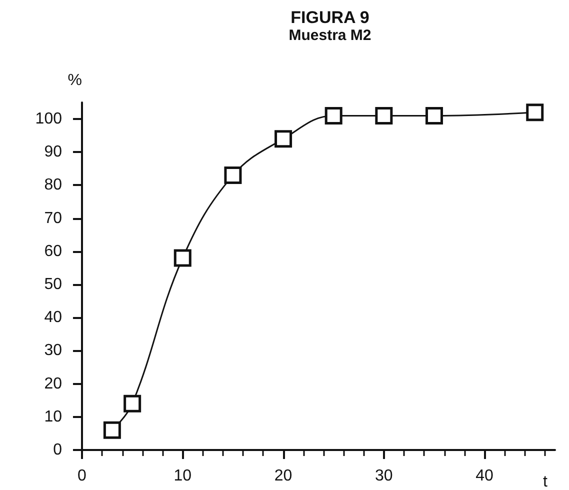  I want to click on y-tick-label: 0, so click(57, 450).